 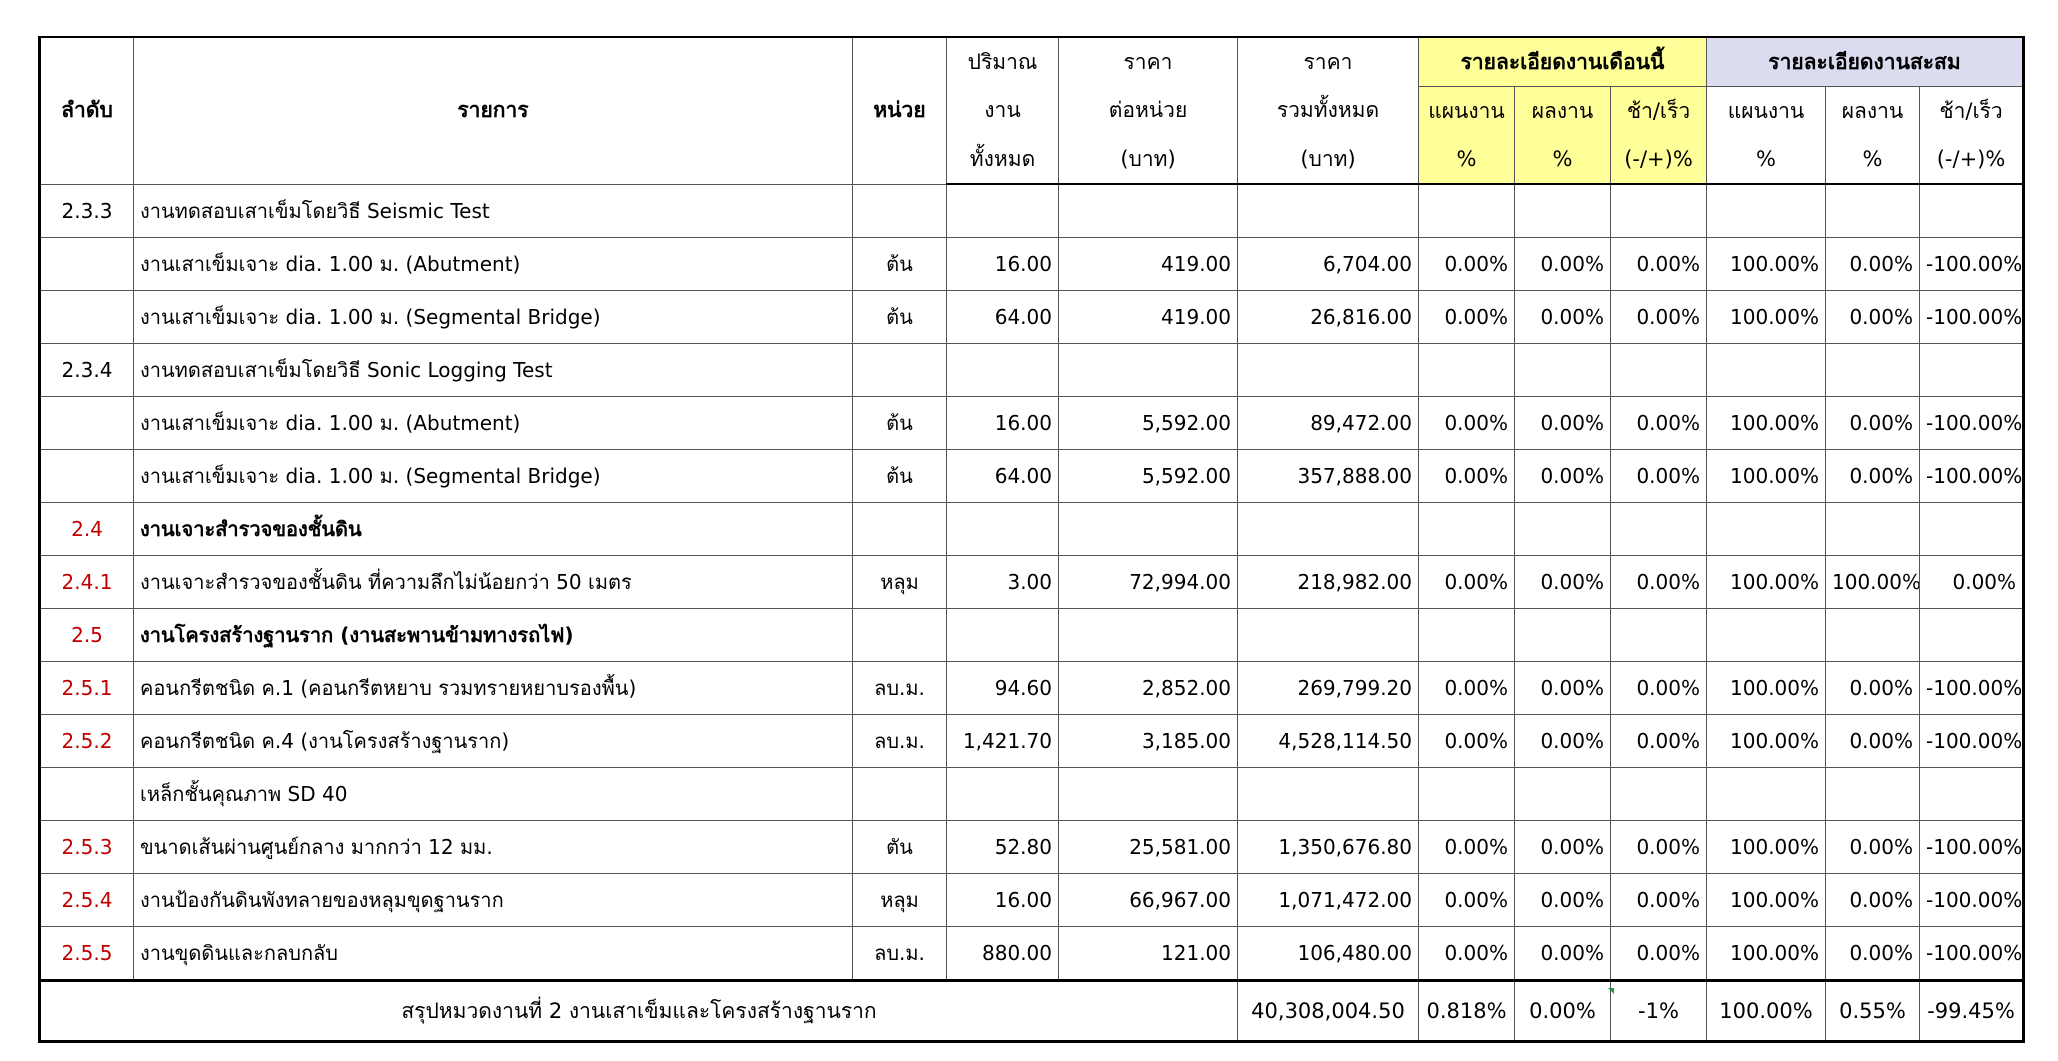 I want to click on cell-total-price: 1,071,472.00, so click(x=1328, y=900).